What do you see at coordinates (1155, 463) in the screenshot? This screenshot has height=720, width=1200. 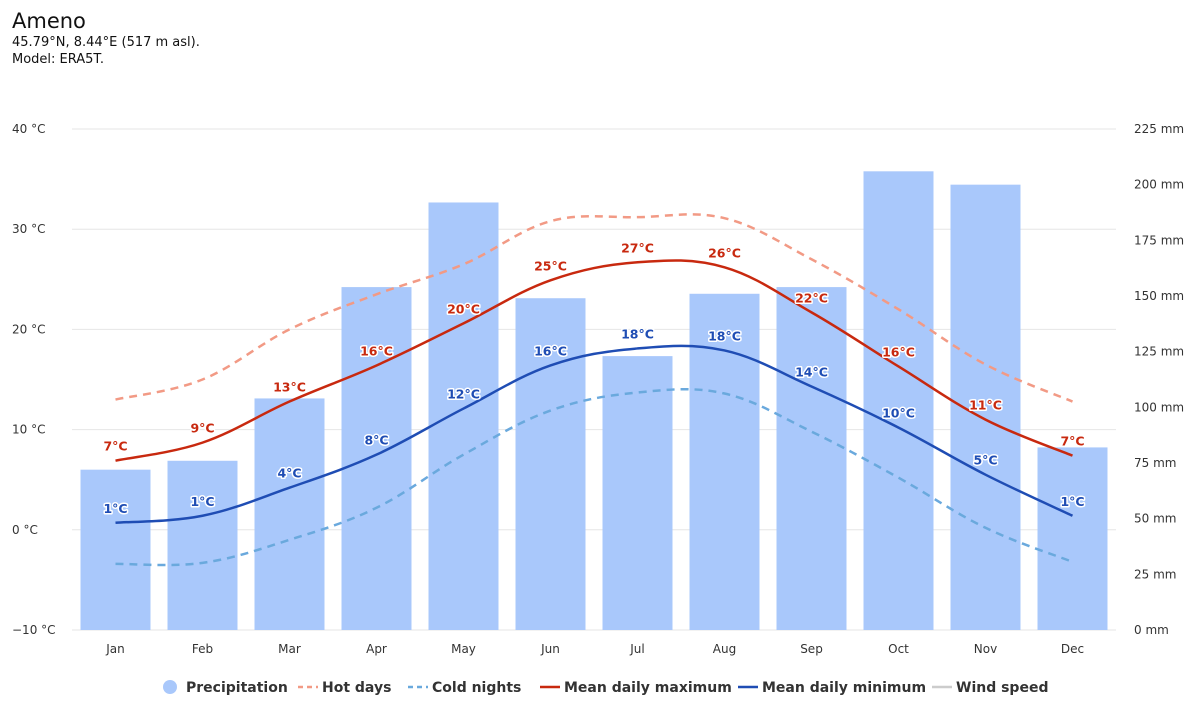 I see `y-right-tick-label: 75 mm` at bounding box center [1155, 463].